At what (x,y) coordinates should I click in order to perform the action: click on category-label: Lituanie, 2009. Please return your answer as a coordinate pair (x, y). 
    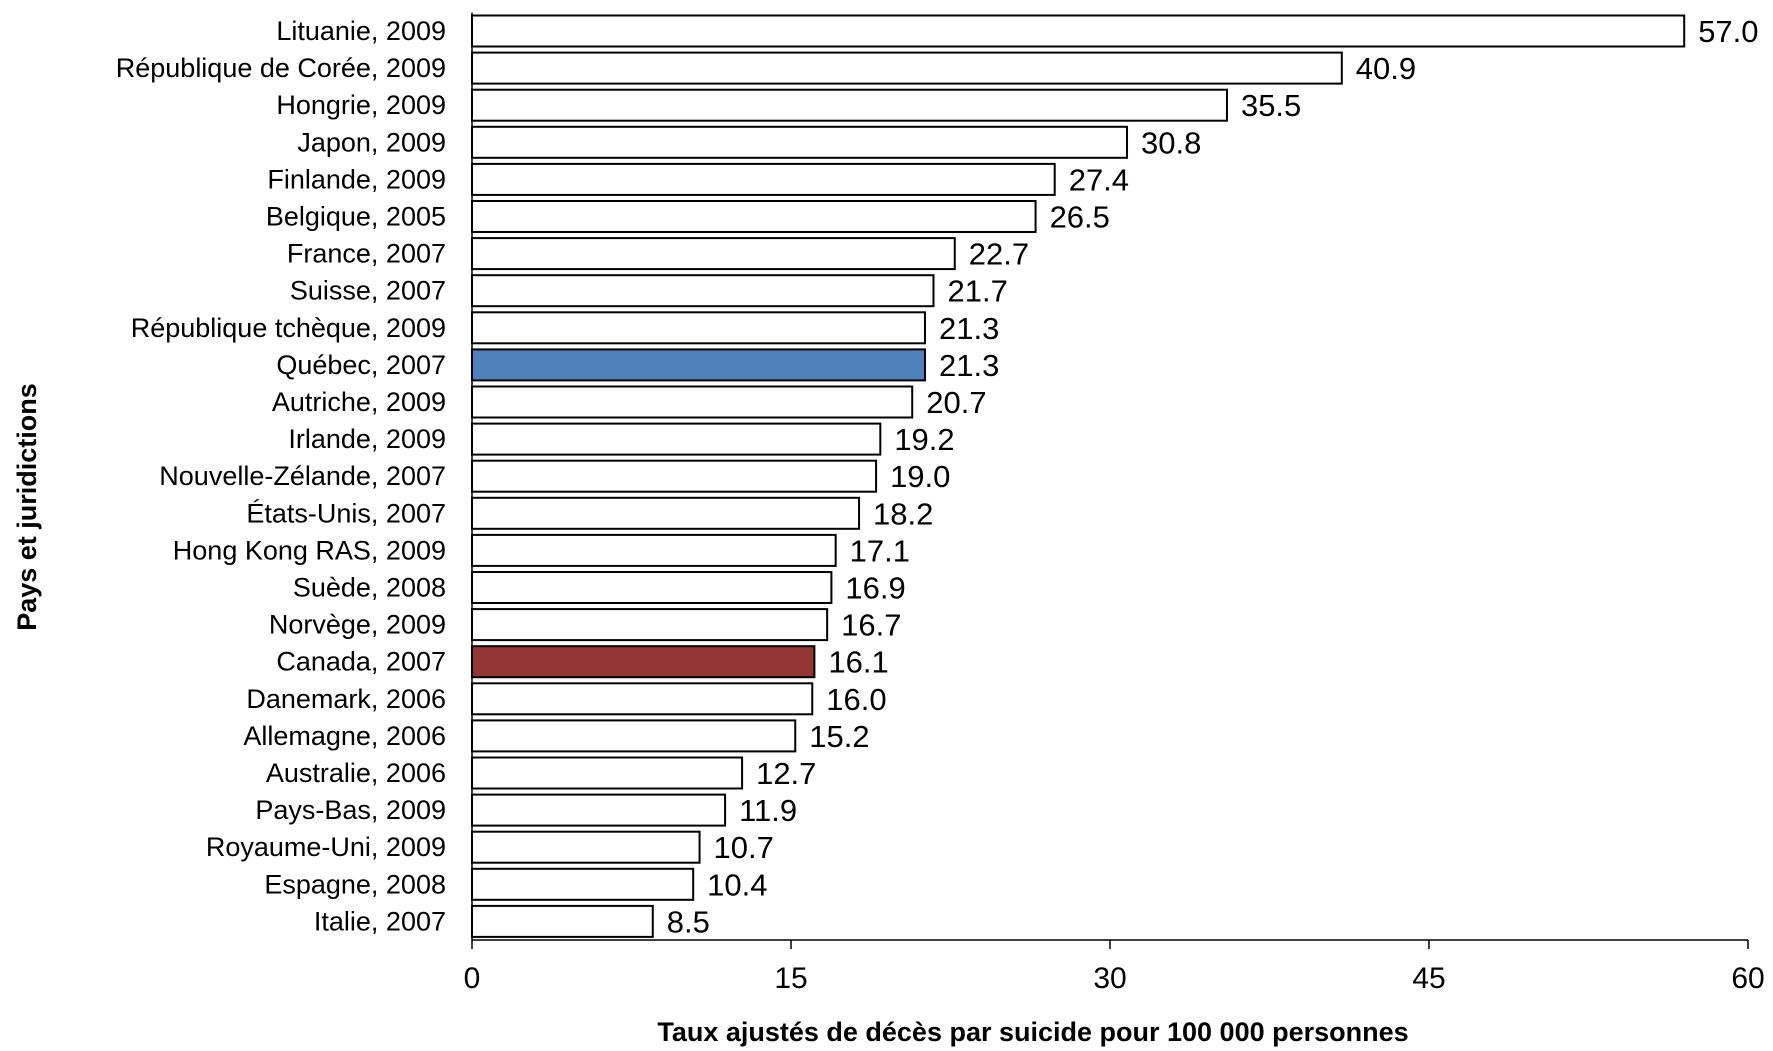
    Looking at the image, I should click on (361, 31).